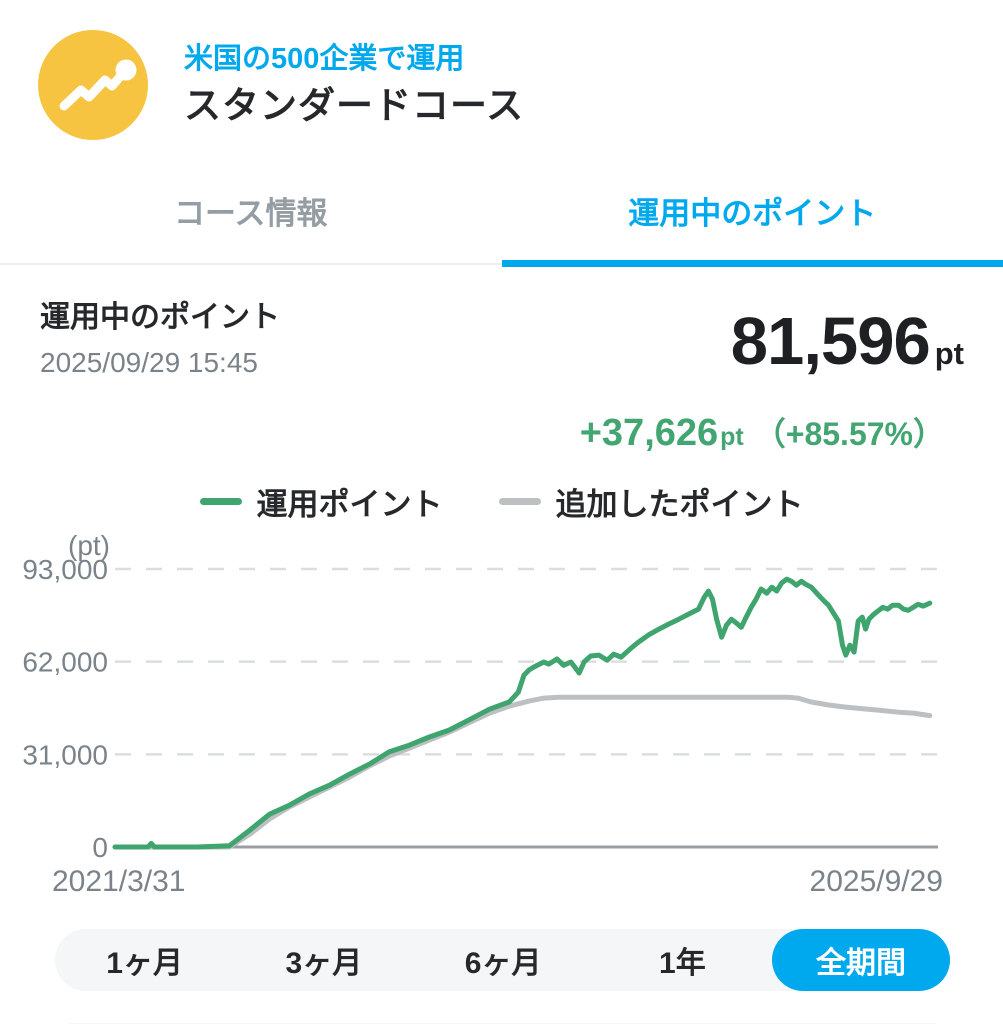 Image resolution: width=1003 pixels, height=1024 pixels. I want to click on chart-x-axis-labels: 2021/3/31 2025/9/29, so click(497, 882).